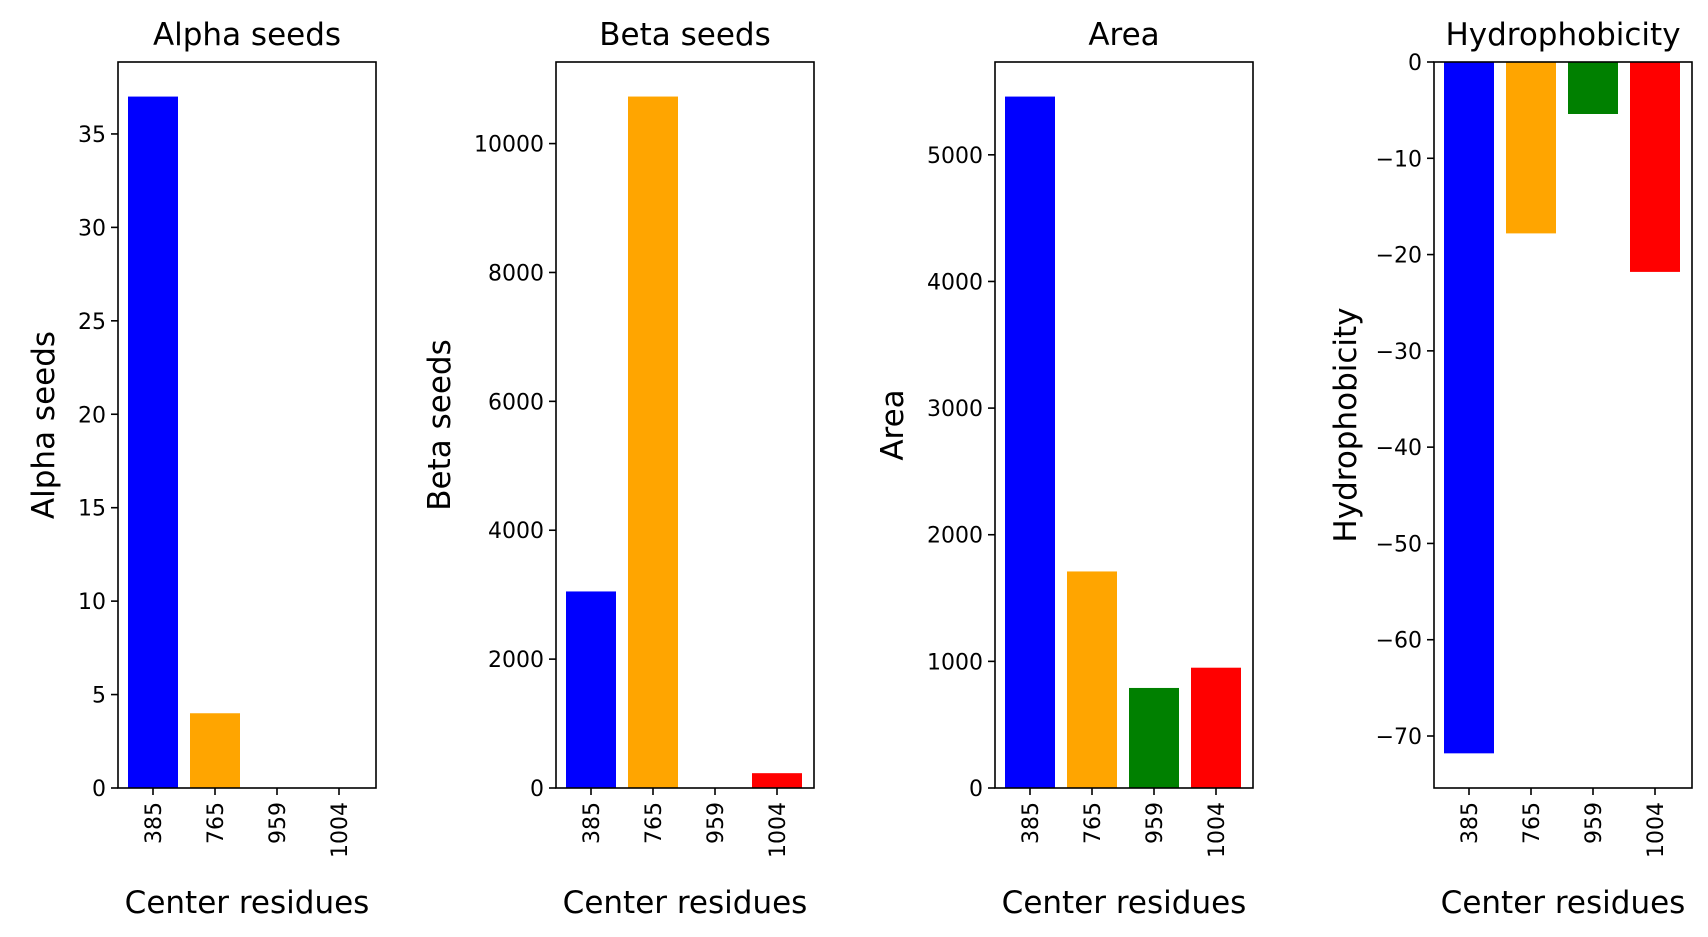  I want to click on y-tick-label: 10, so click(92, 602).